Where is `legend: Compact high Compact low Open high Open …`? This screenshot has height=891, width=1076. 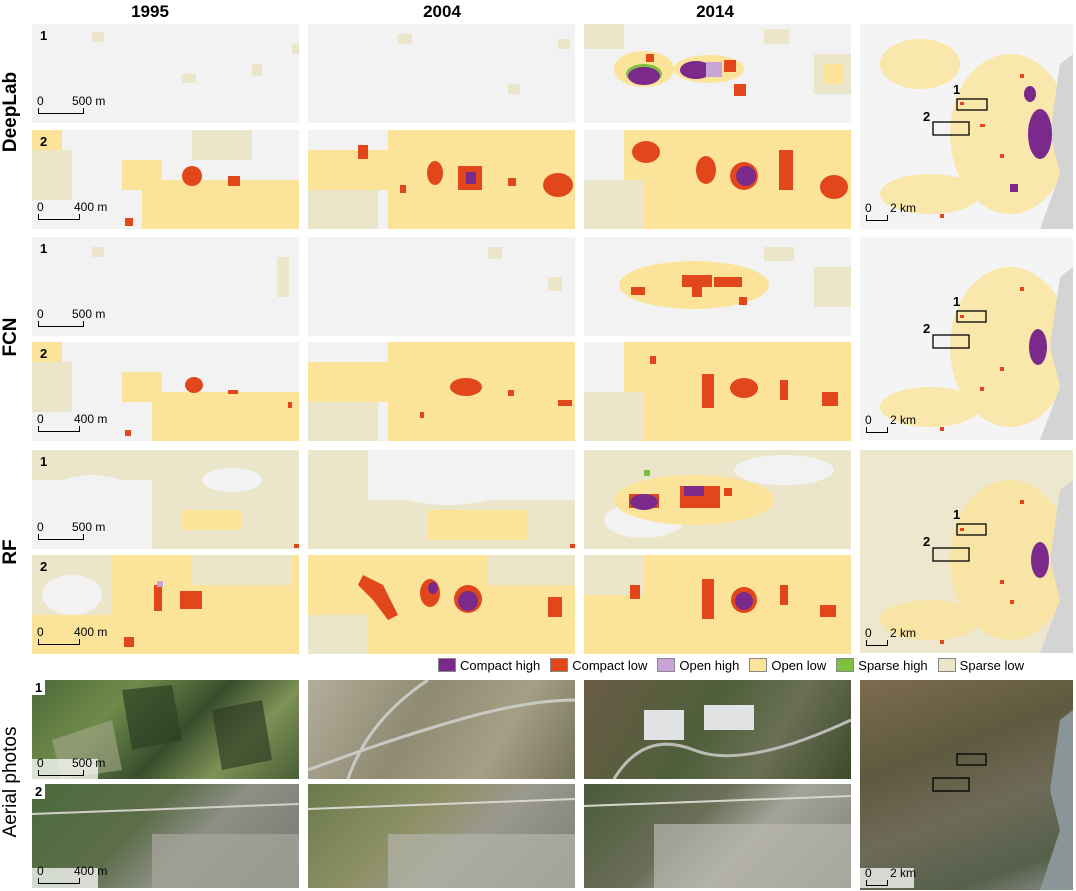 legend: Compact high Compact low Open high Open … is located at coordinates (731, 665).